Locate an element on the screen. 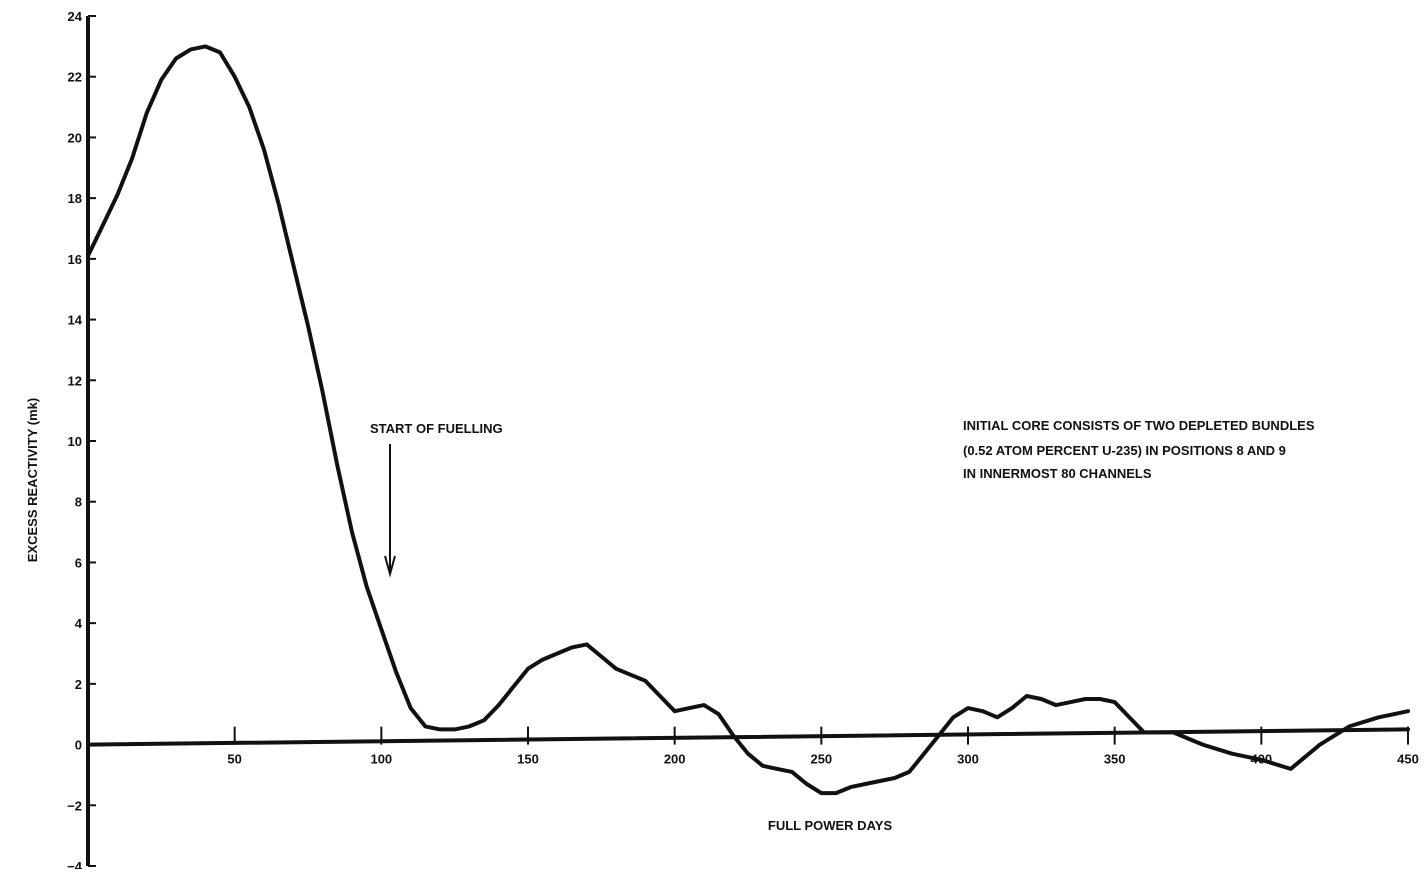  x-tick-label: 250 is located at coordinates (821, 759).